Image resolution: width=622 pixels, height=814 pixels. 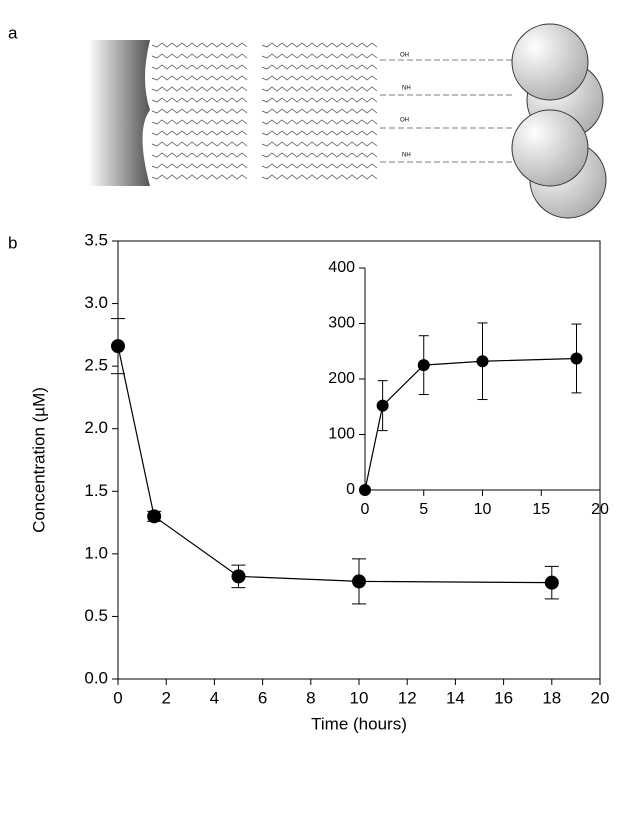 I want to click on x-tick-label: 16, so click(x=503, y=697).